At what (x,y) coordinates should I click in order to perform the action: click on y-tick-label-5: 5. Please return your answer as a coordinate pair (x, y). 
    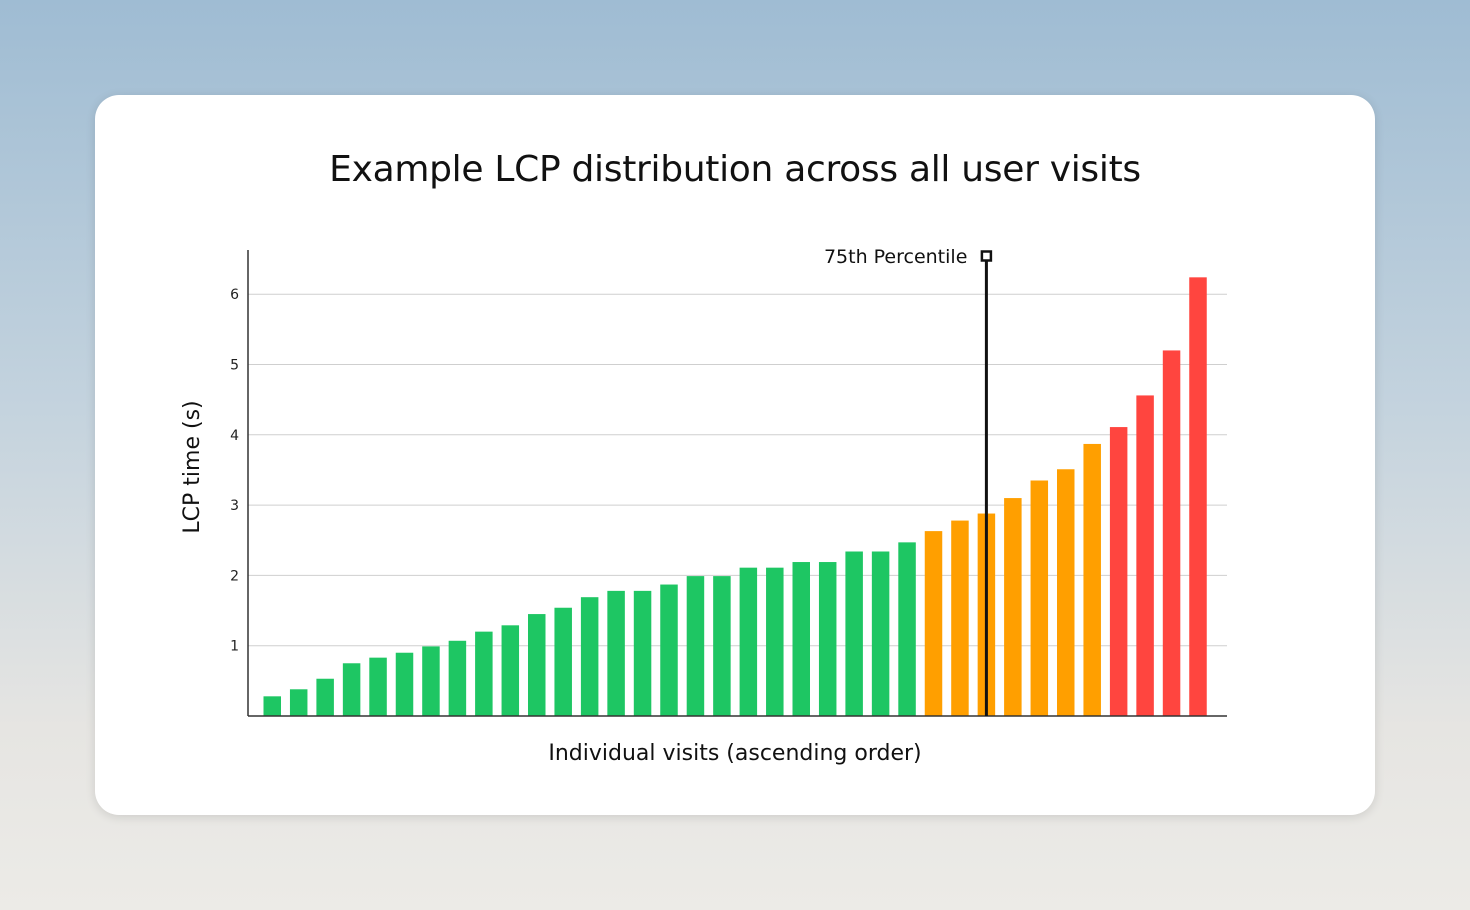
    Looking at the image, I should click on (234, 366).